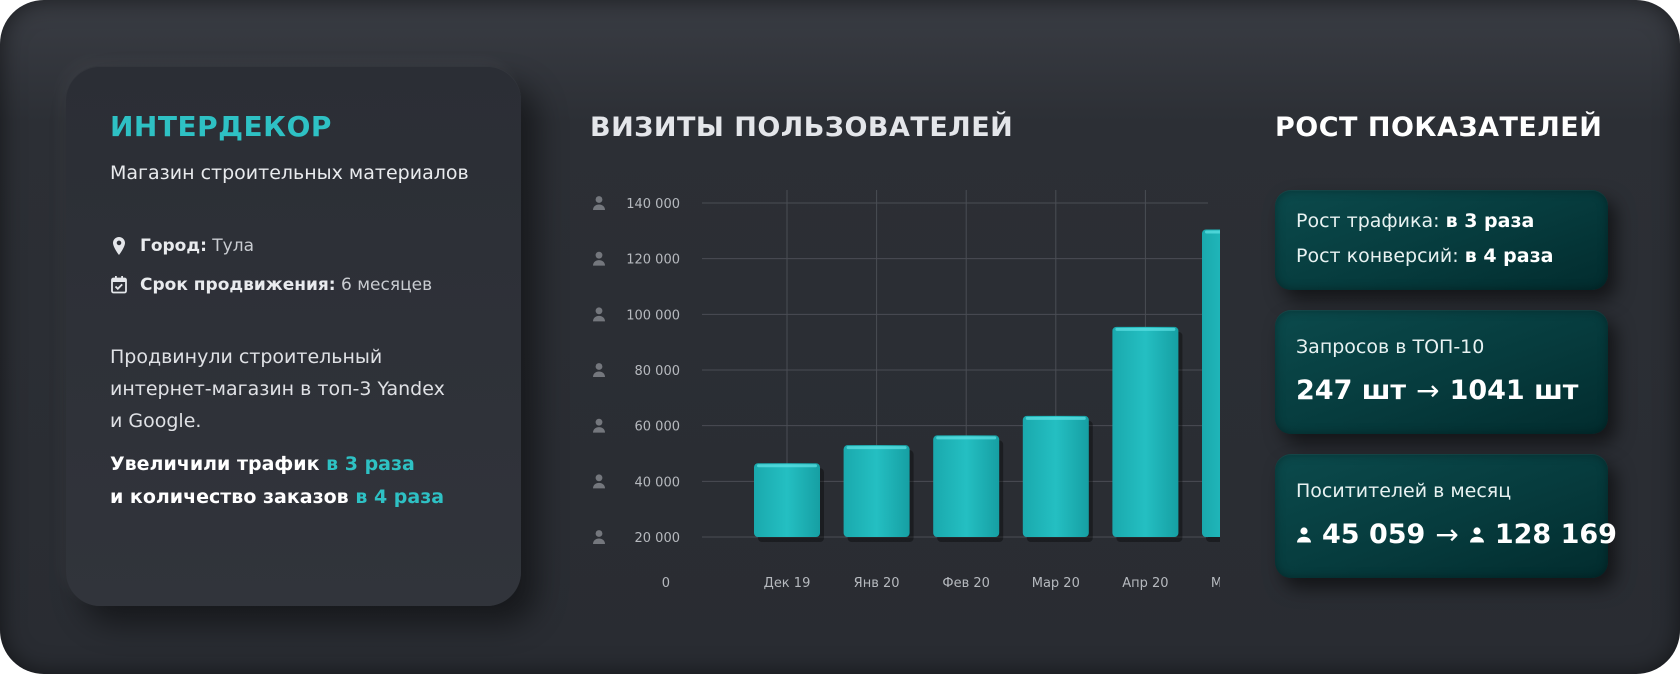 The image size is (1680, 674). Describe the element at coordinates (653, 204) in the screenshot. I see `y-tick-label: 140 000` at that location.